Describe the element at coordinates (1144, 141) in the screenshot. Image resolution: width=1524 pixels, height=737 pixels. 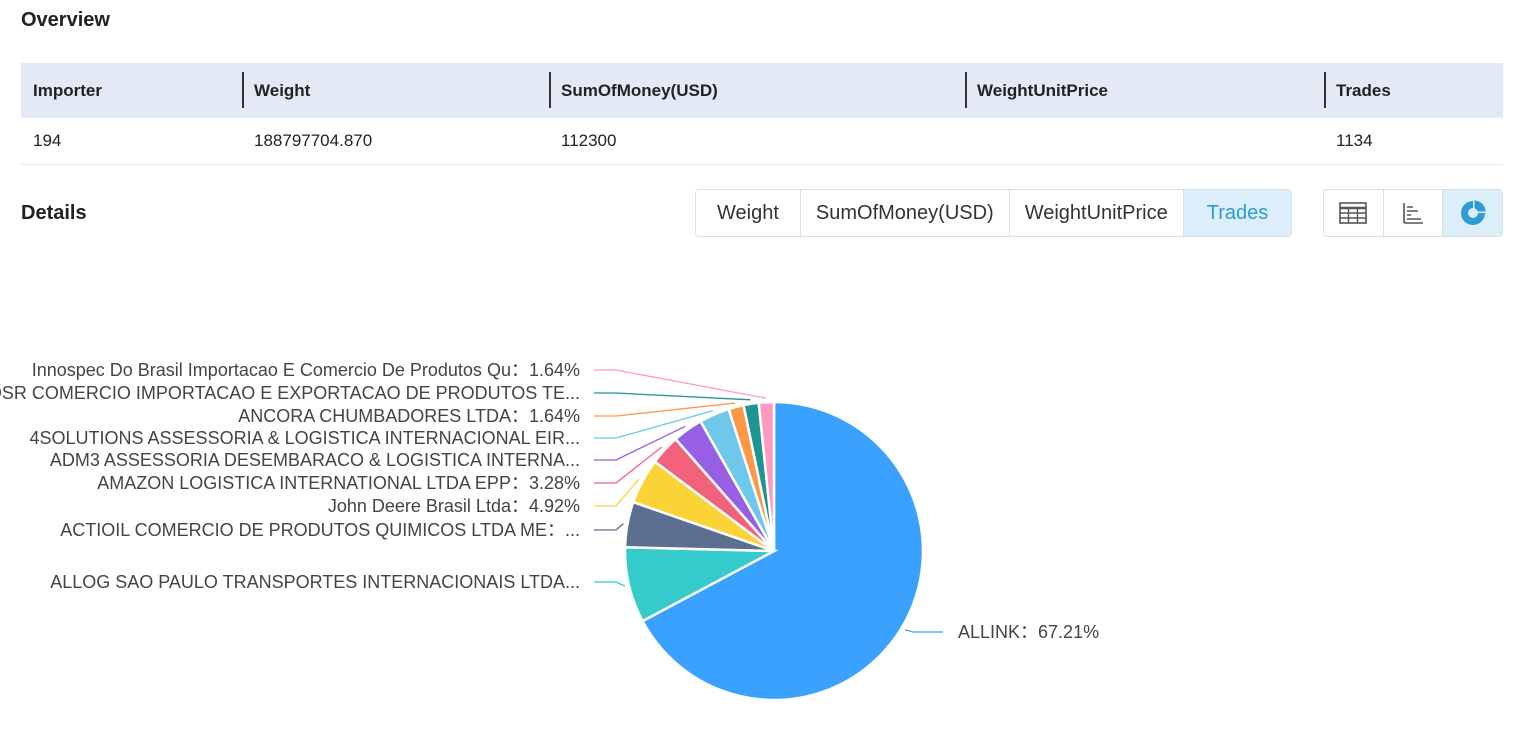
I see `cell-weight-unit-price` at that location.